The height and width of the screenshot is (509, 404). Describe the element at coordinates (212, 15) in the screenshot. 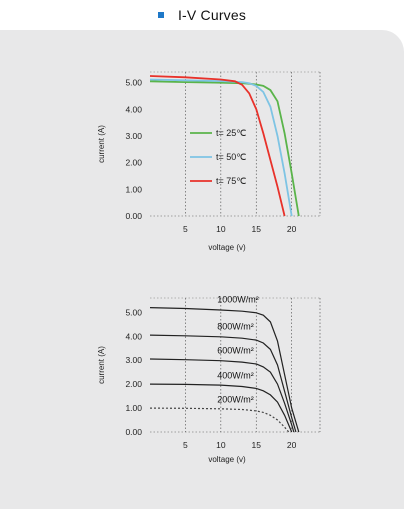

I see `page-title: I-V Curves` at that location.